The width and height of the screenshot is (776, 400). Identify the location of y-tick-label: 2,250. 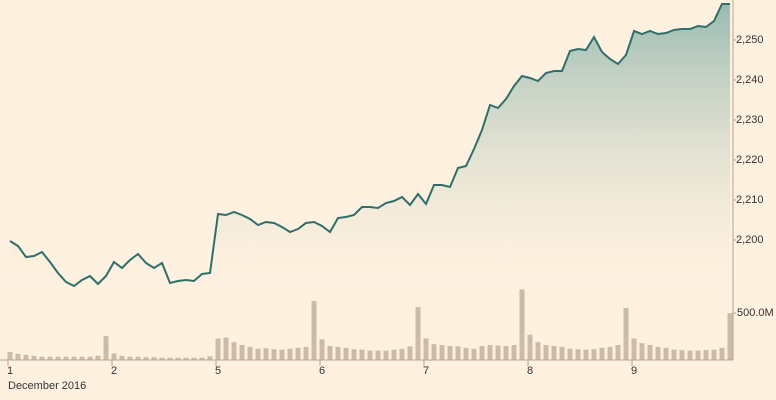
(750, 40).